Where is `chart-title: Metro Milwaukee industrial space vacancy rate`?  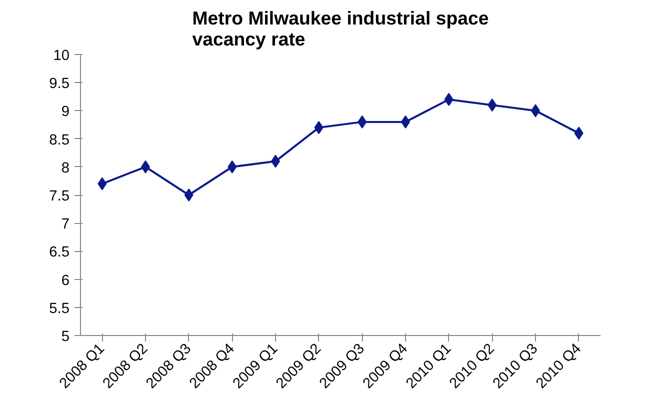 chart-title: Metro Milwaukee industrial space vacancy rate is located at coordinates (340, 29).